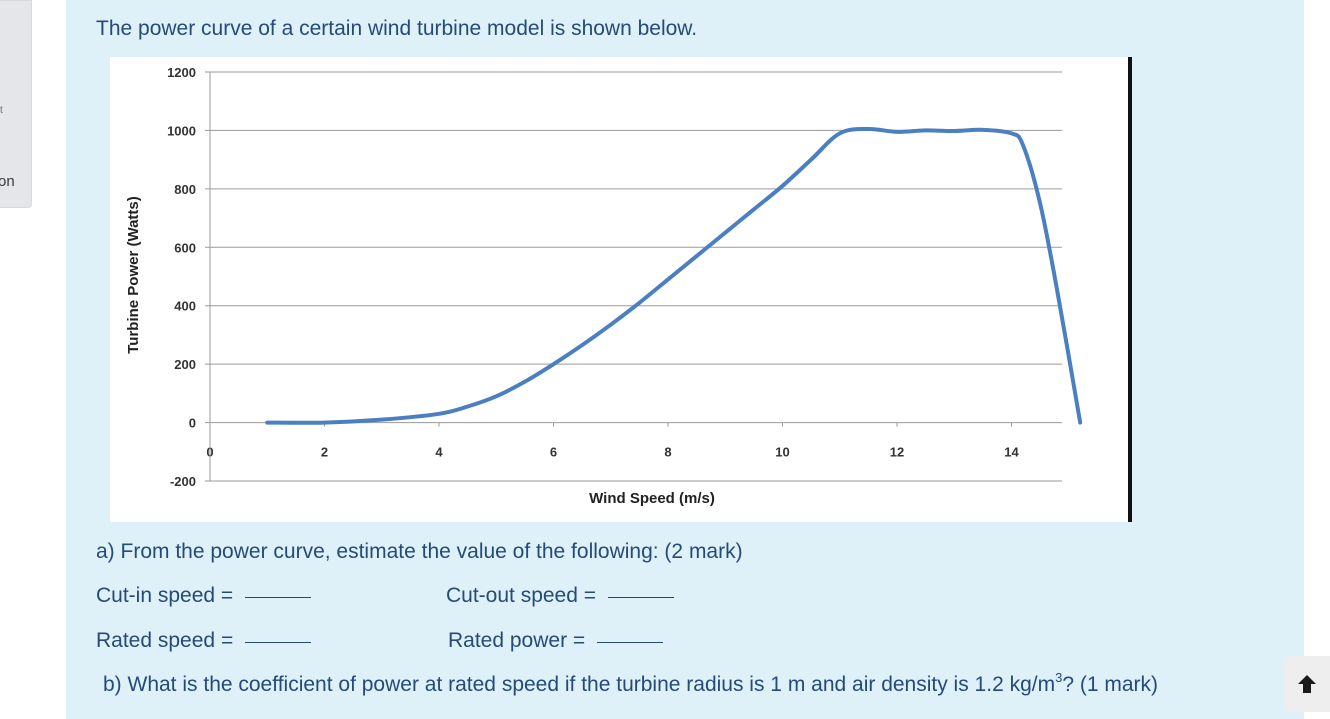 This screenshot has height=719, width=1330. What do you see at coordinates (181, 72) in the screenshot?
I see `y-tick-label: 1200` at bounding box center [181, 72].